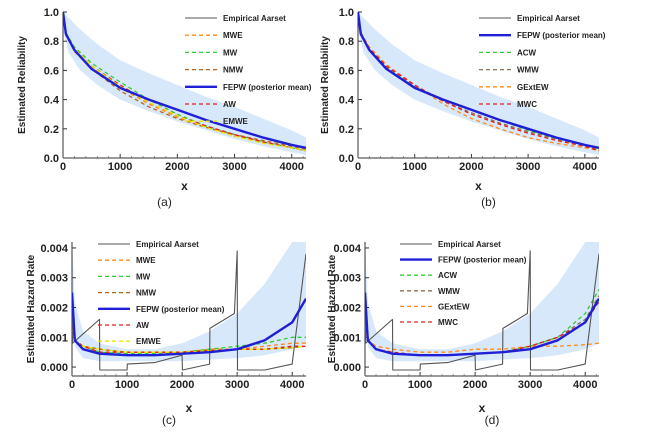 The height and width of the screenshot is (434, 654). I want to click on panel-caption: (d), so click(492, 420).